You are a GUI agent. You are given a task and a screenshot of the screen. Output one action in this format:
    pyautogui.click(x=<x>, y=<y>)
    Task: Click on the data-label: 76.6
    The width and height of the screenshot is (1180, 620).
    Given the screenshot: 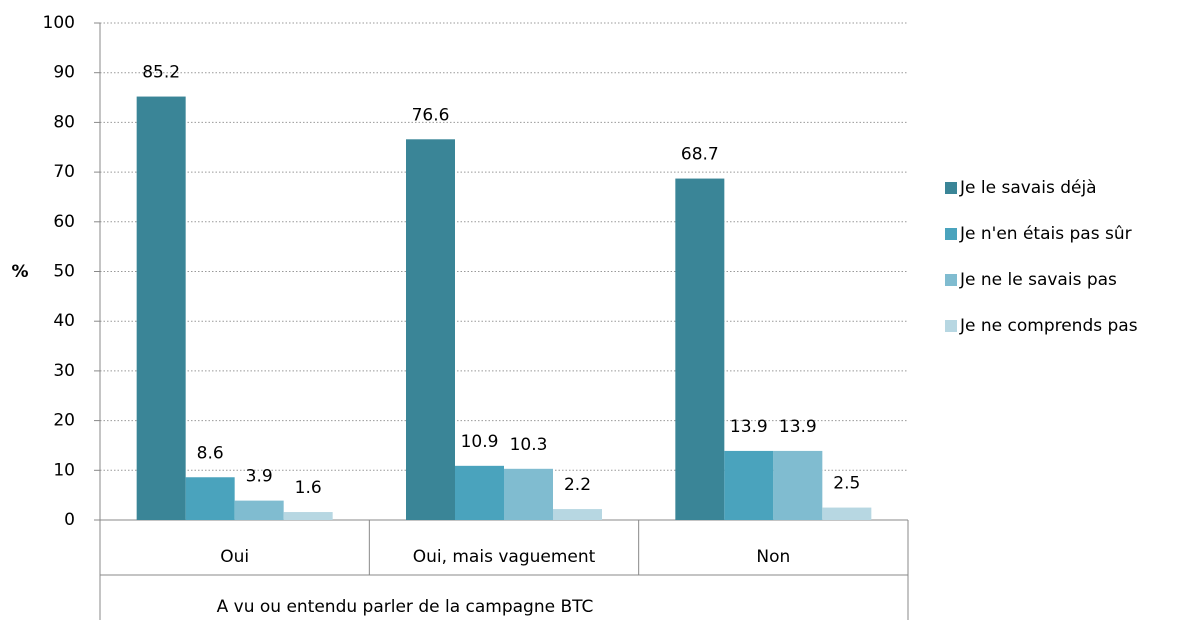 What is the action you would take?
    pyautogui.click(x=431, y=115)
    